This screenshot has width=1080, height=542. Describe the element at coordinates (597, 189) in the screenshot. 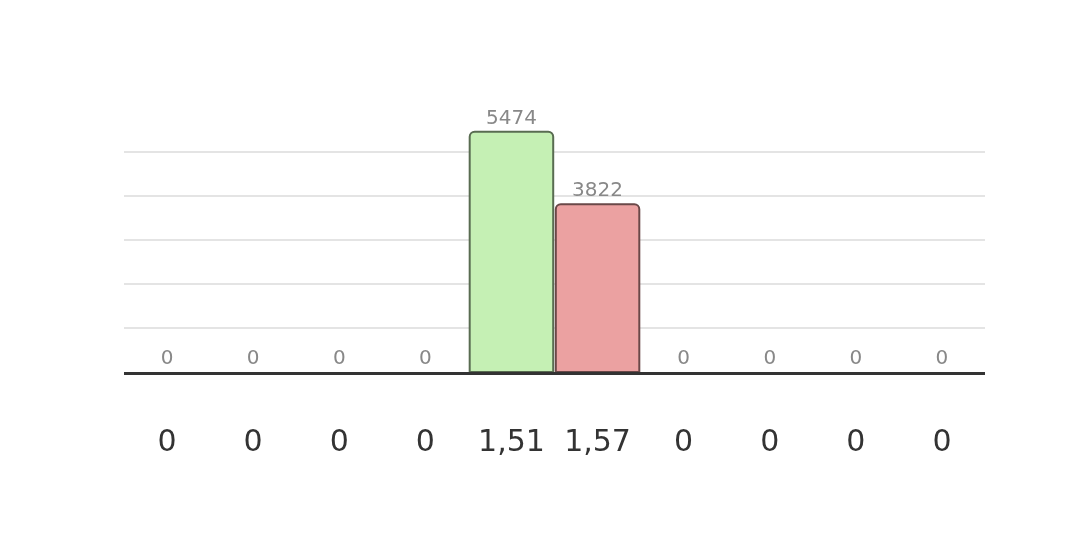

I see `data-label: 3822` at that location.